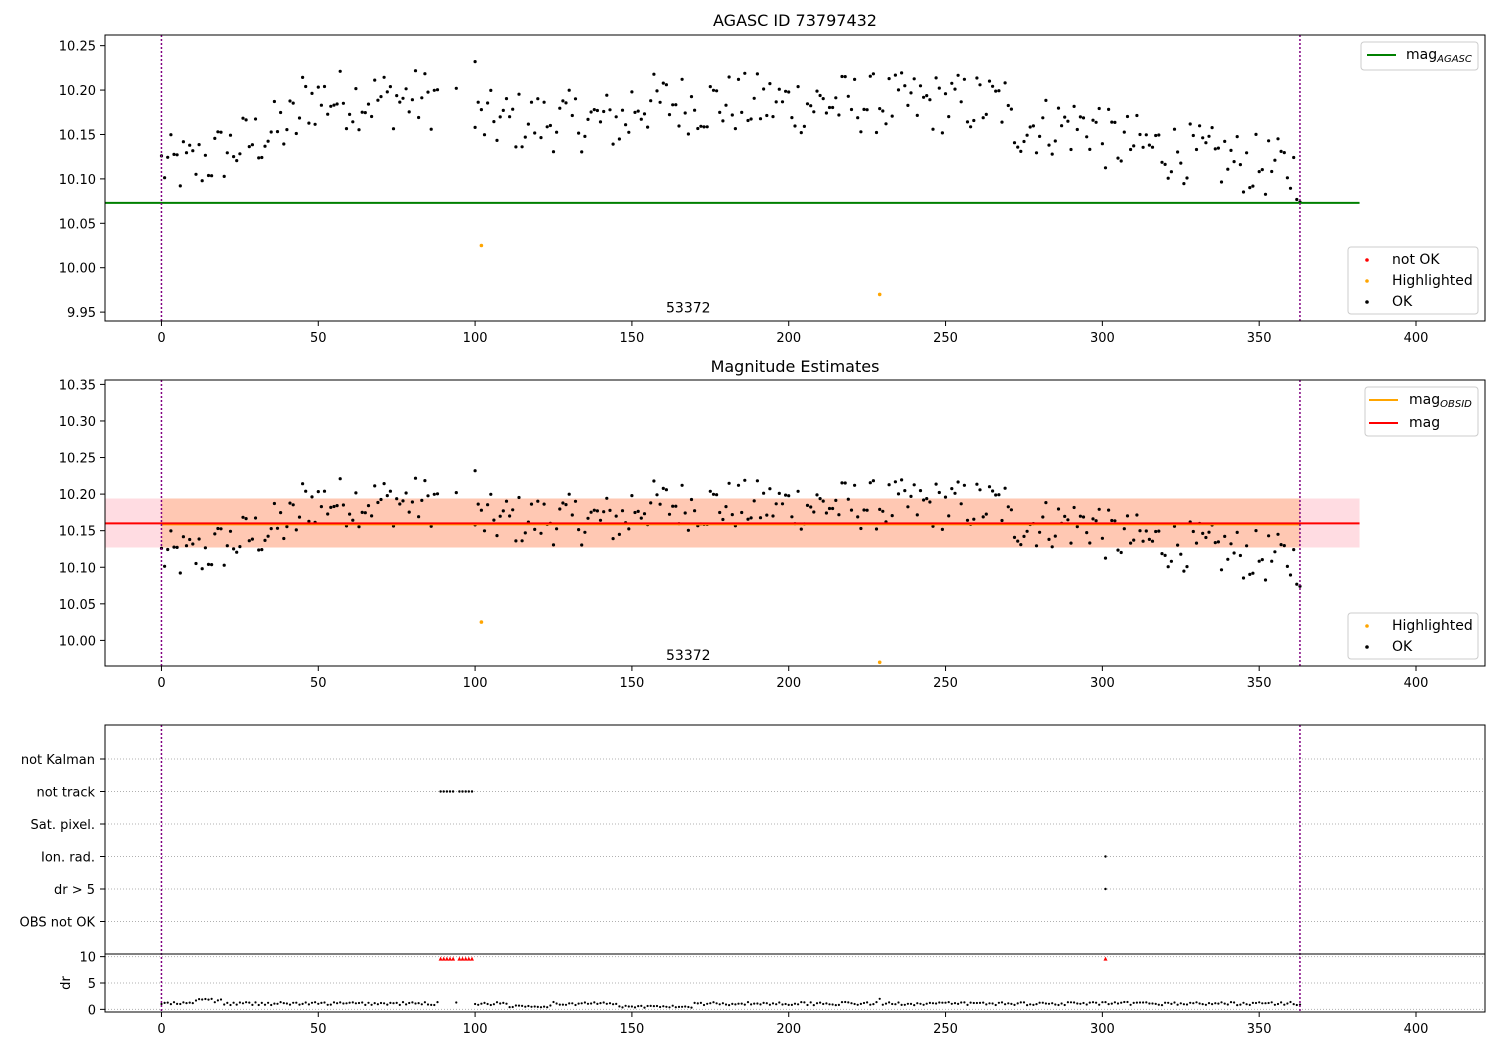 This screenshot has width=1500, height=1050. I want to click on x-tick-label: 350, so click(1259, 1029).